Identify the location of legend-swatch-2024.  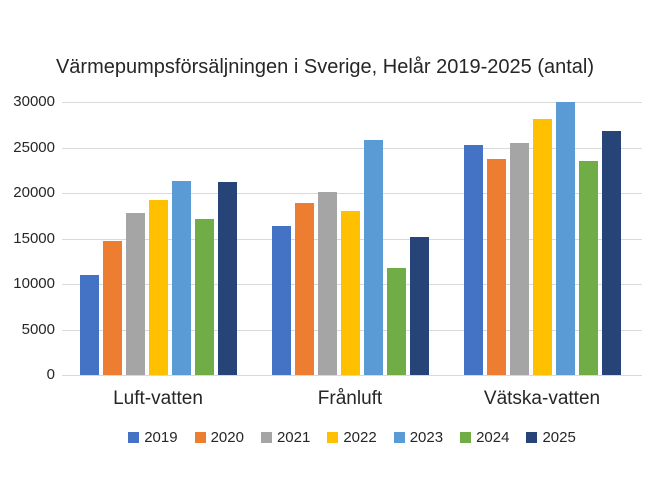
(466, 437).